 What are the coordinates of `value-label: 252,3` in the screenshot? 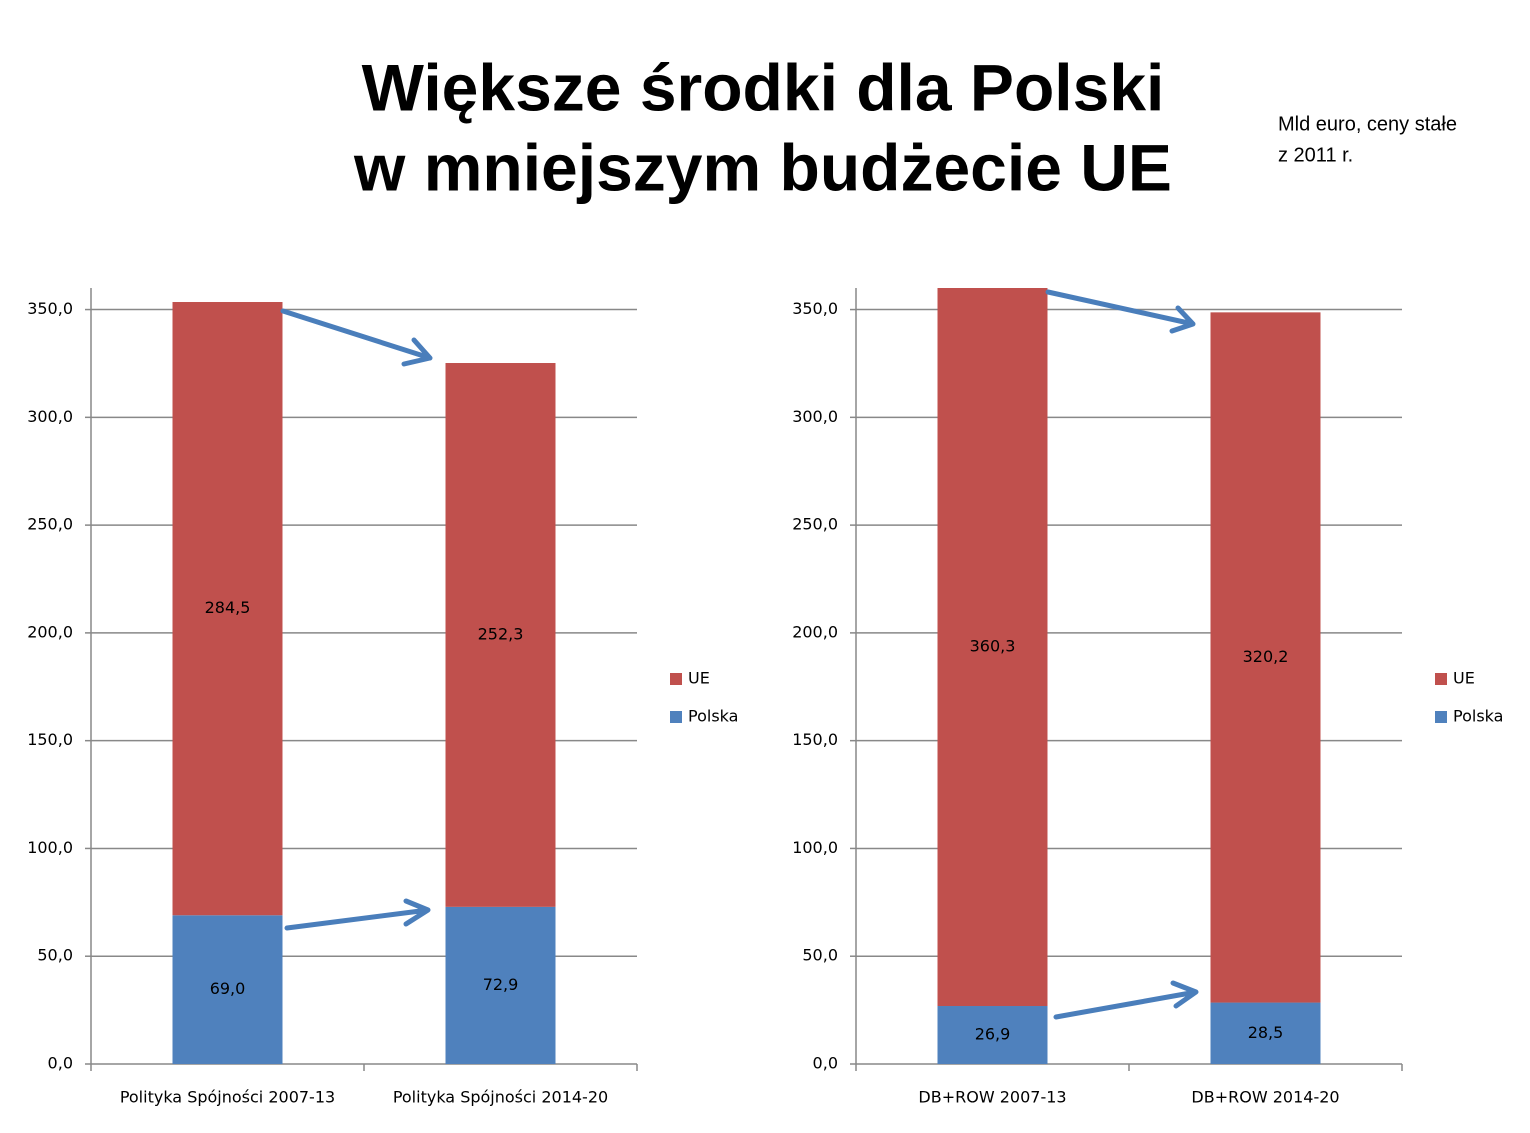 It's located at (501, 633).